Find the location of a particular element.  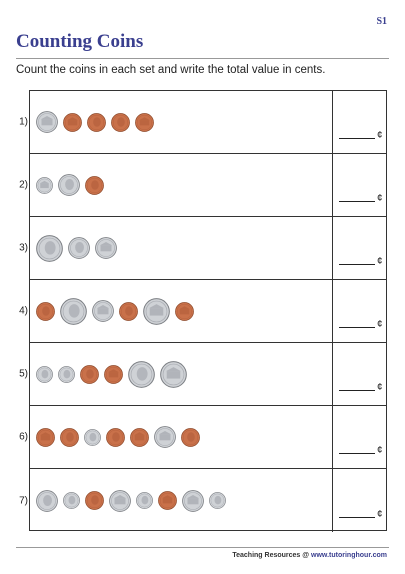

footer-site-link: www.tutoringhour.com is located at coordinates (349, 555).